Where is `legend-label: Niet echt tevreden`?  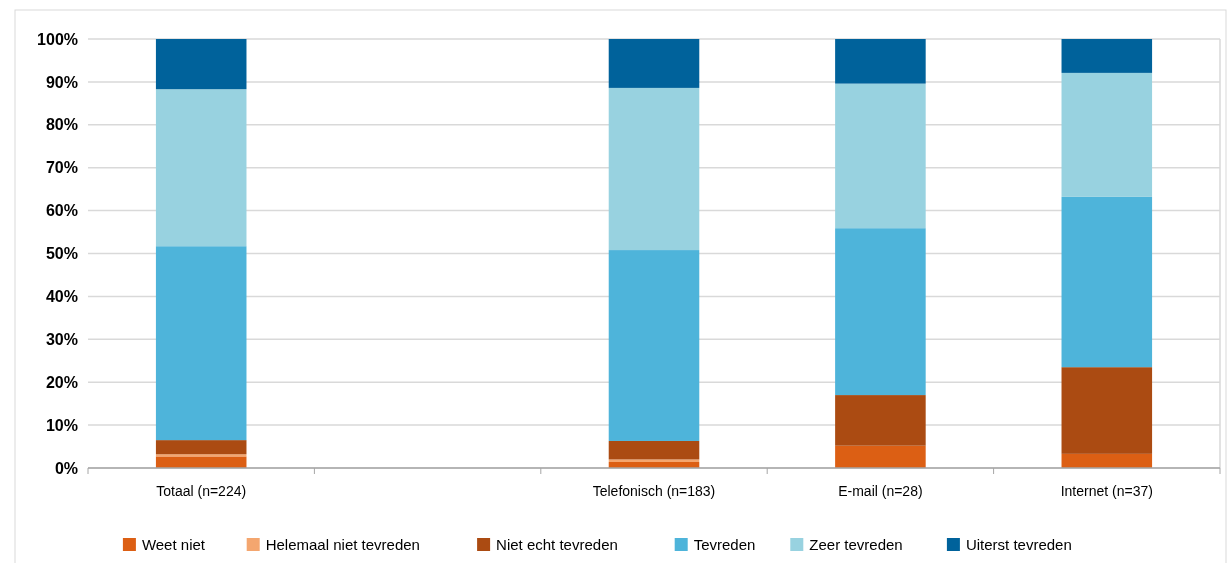
legend-label: Niet echt tevreden is located at coordinates (557, 545).